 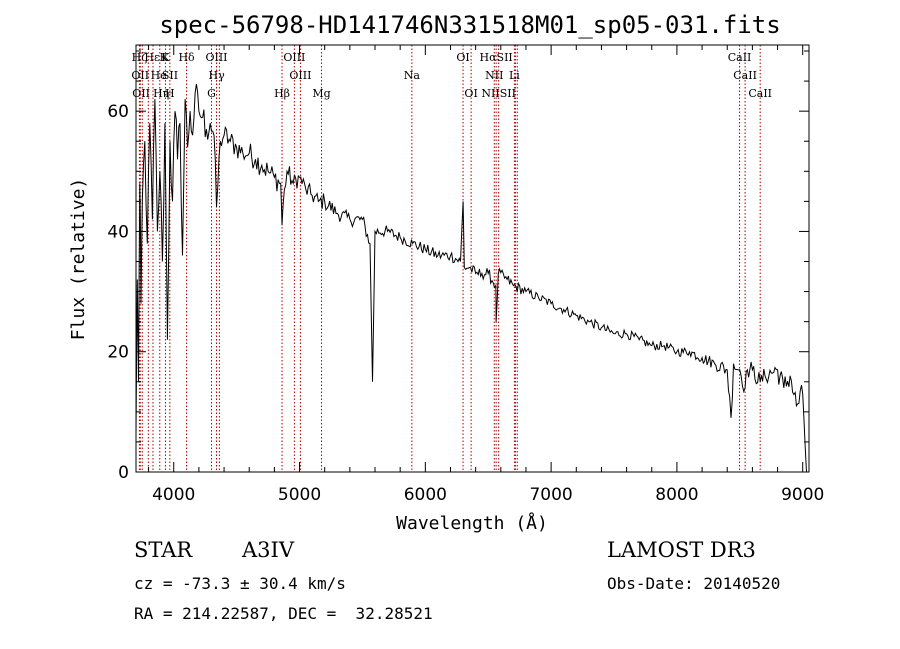 What do you see at coordinates (211, 93) in the screenshot?
I see `line-label: G` at bounding box center [211, 93].